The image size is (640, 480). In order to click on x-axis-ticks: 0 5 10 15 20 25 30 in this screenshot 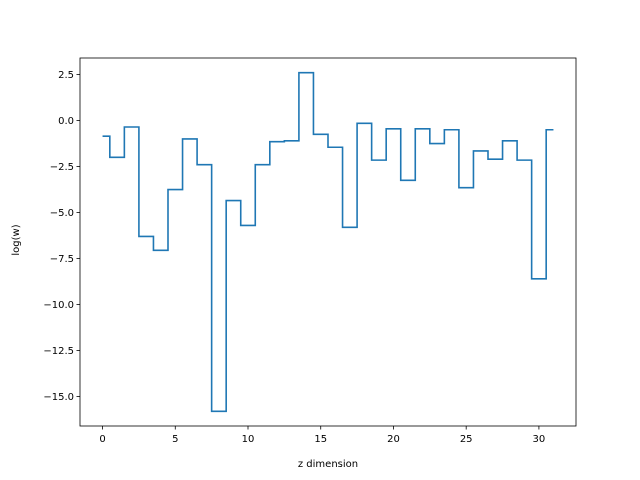, I will do `click(322, 435)`.